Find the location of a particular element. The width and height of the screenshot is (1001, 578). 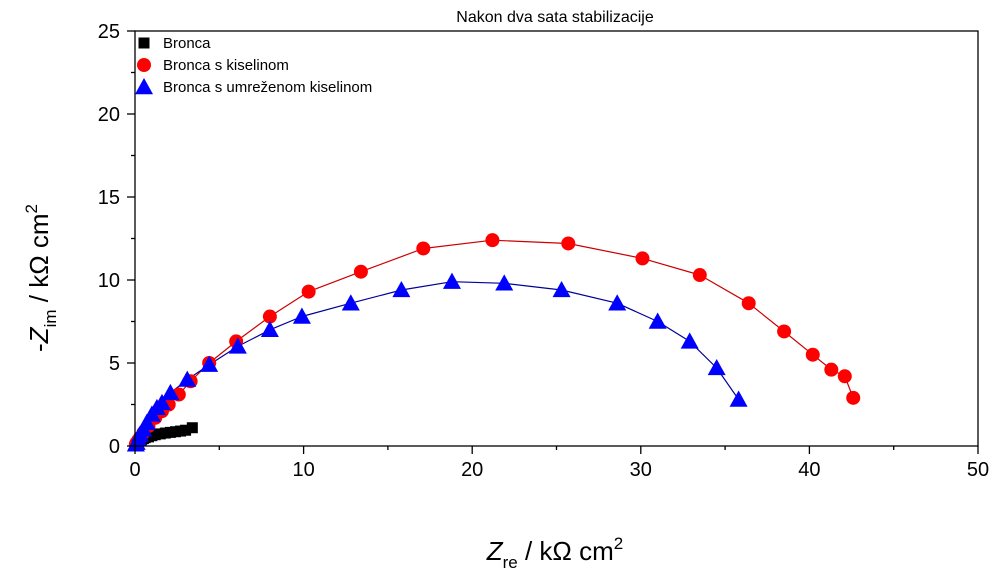

x-axis-subscript: re is located at coordinates (510, 562).